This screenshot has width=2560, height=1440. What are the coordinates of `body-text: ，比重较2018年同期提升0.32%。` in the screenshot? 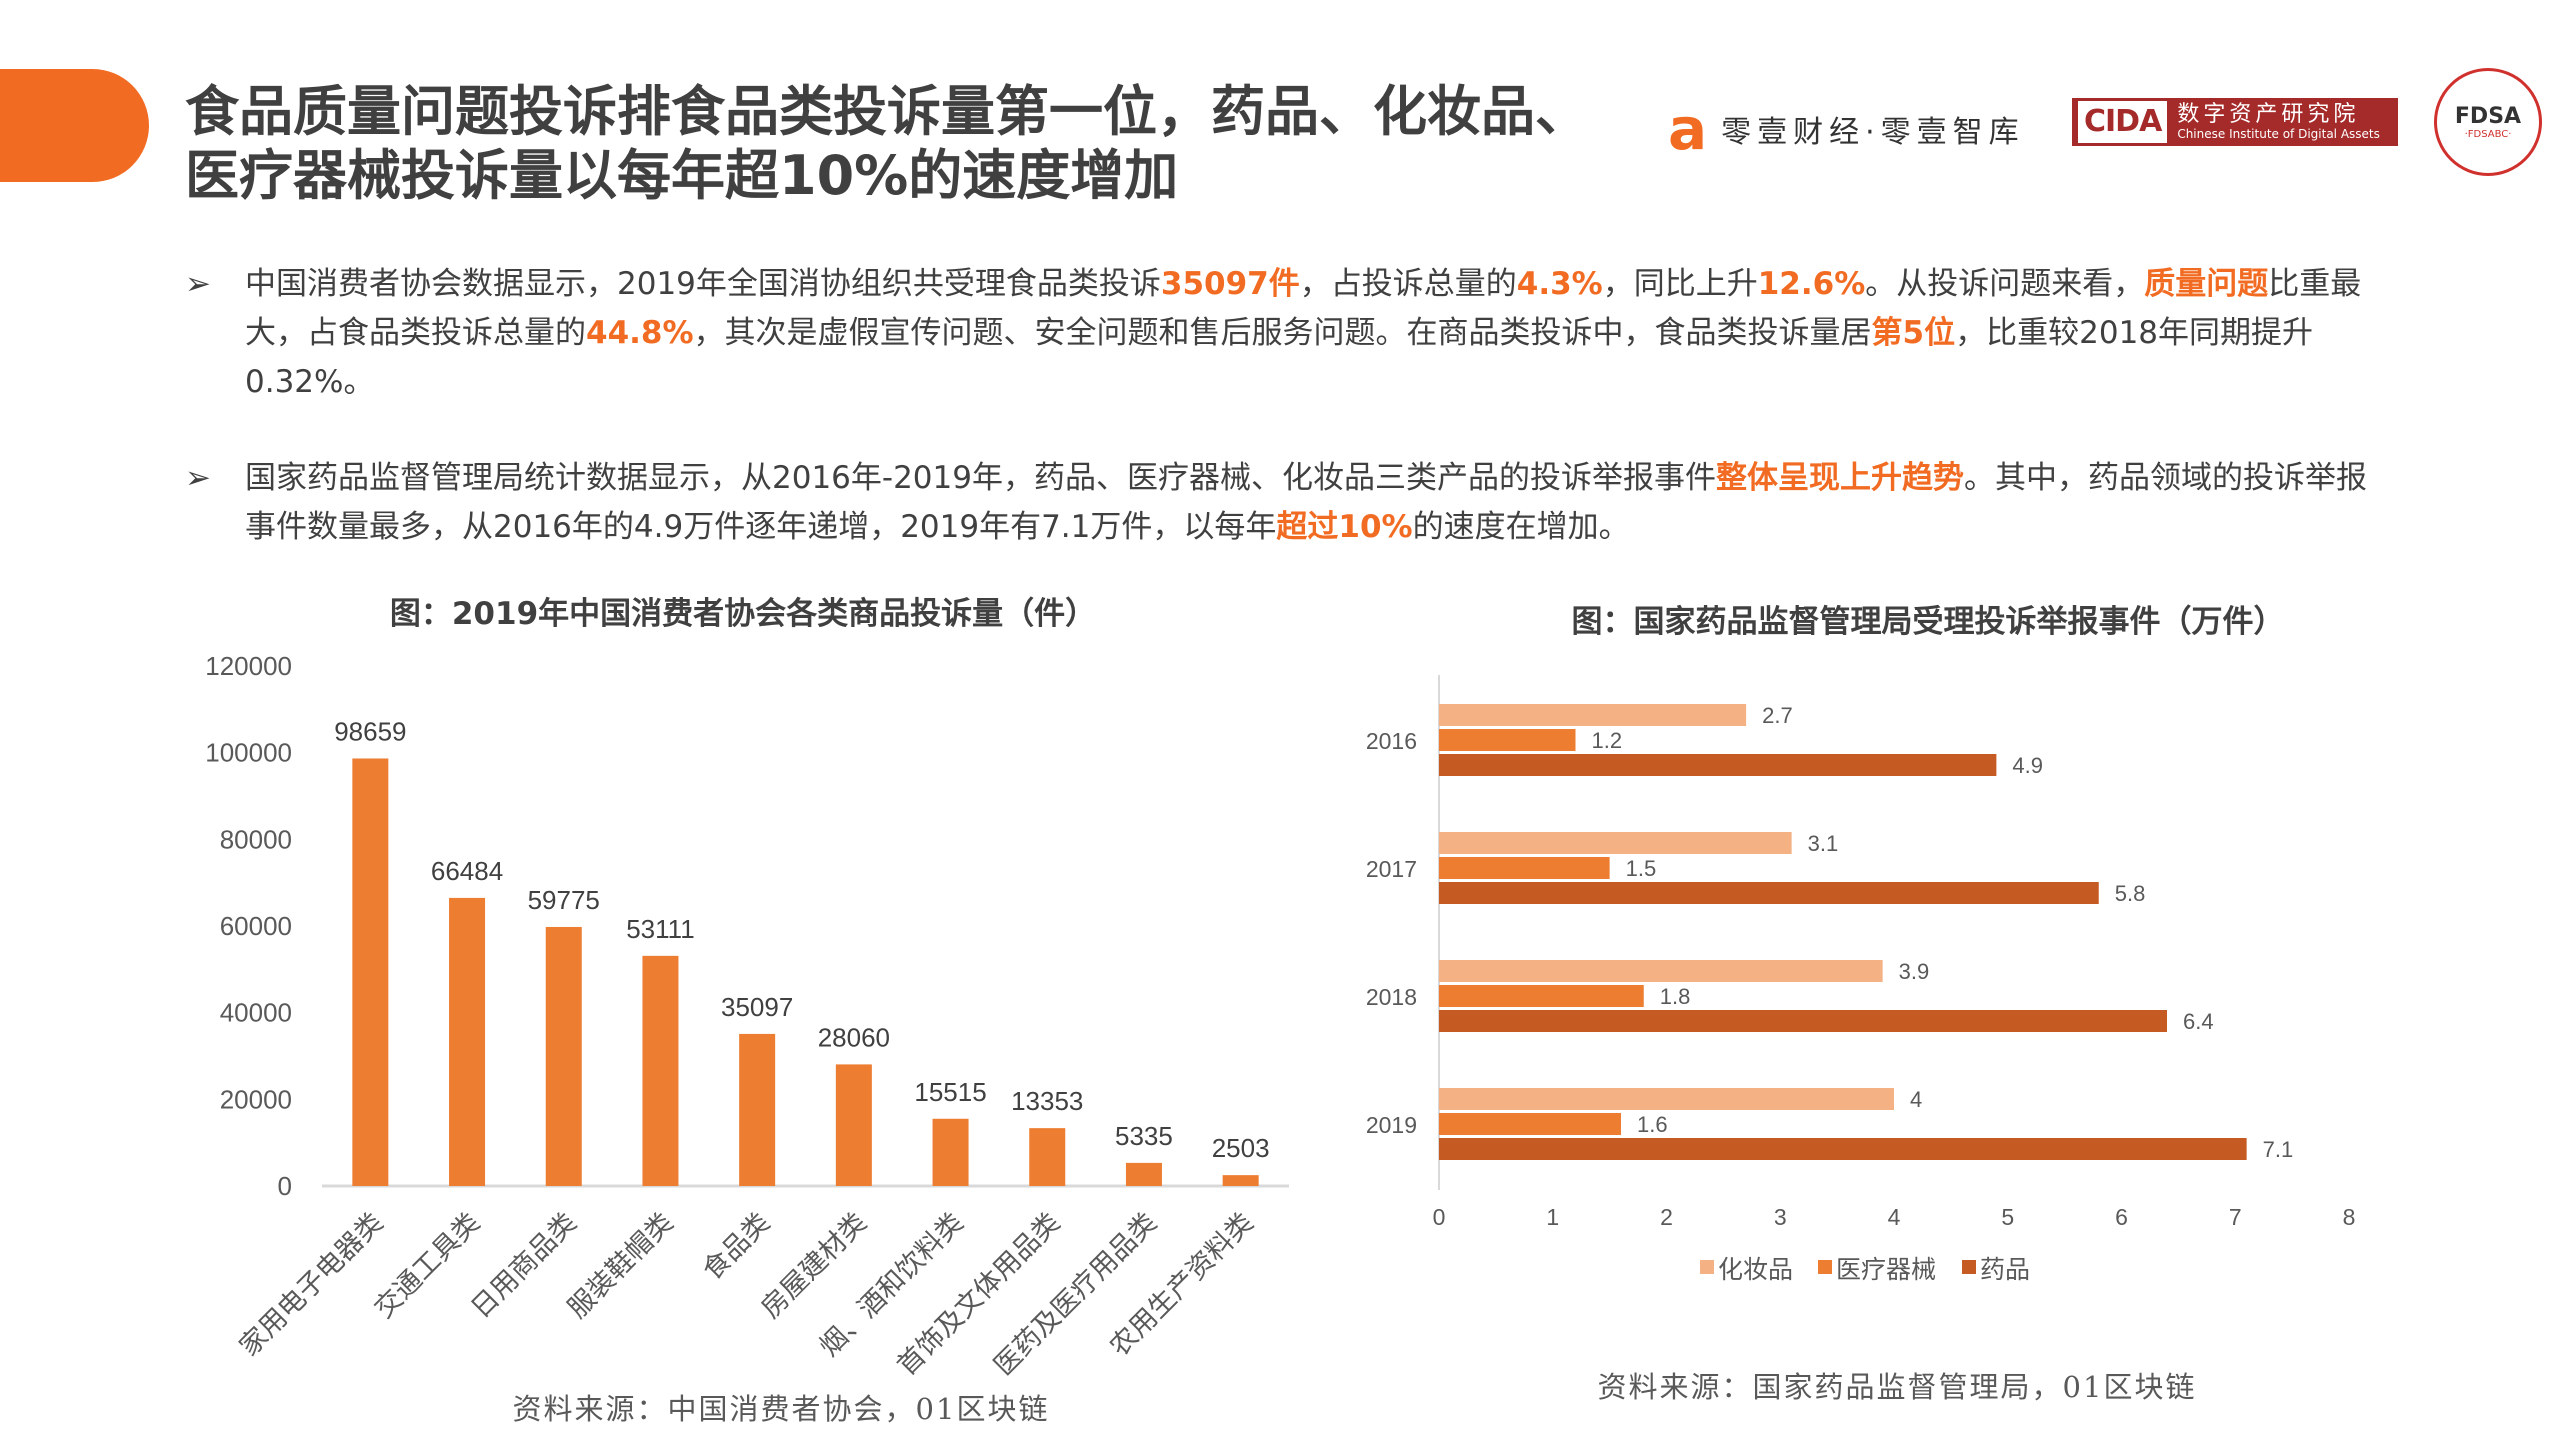 It's located at (1279, 357).